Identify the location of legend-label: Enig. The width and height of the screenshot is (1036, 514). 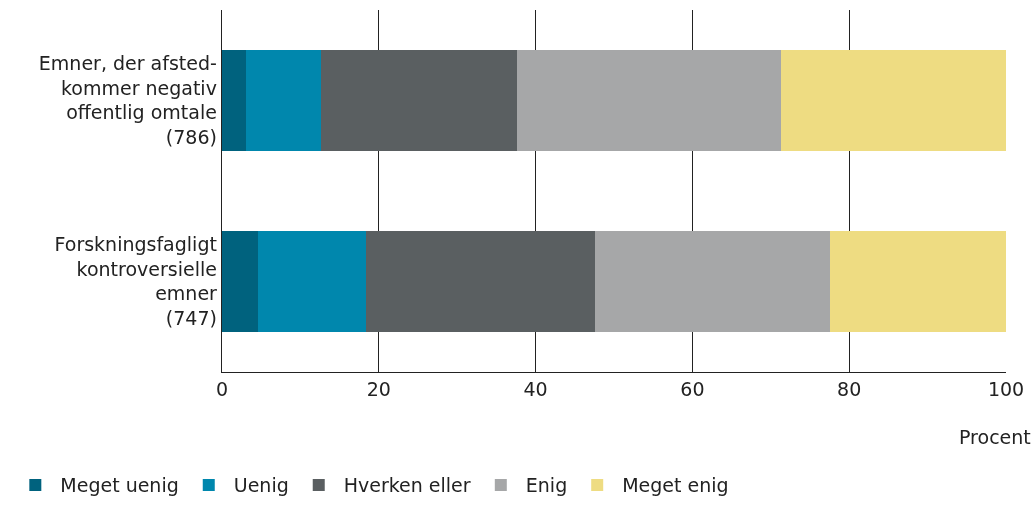
(546, 485).